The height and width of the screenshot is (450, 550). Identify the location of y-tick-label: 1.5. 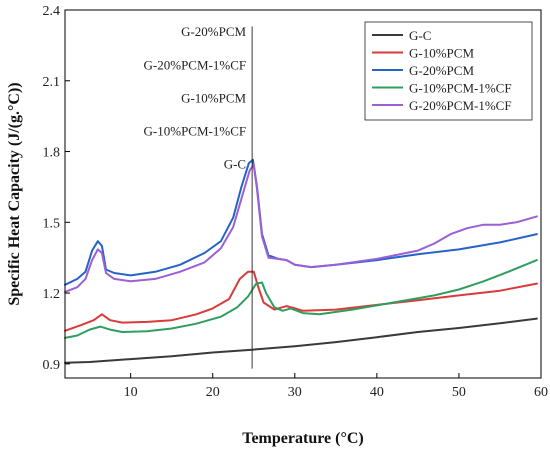
(52, 223).